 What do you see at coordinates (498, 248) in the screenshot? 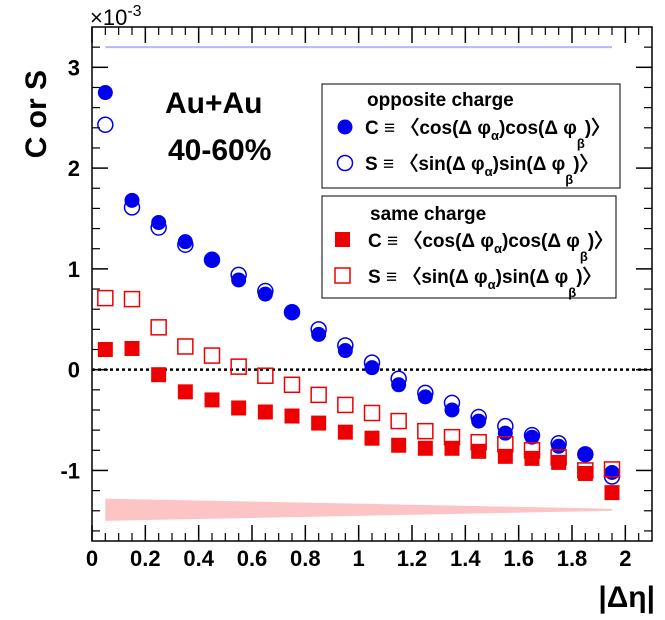
I see `legend-c-alpha-2: α` at bounding box center [498, 248].